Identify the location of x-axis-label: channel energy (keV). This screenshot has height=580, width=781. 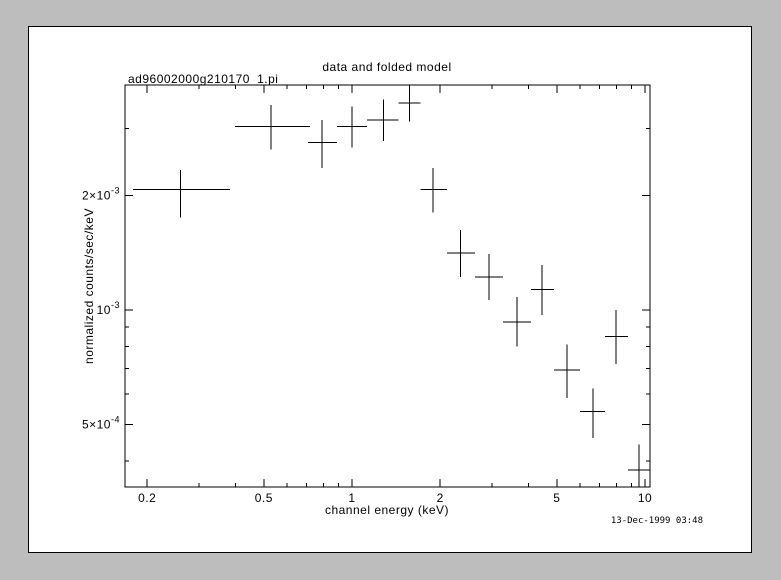
(387, 510).